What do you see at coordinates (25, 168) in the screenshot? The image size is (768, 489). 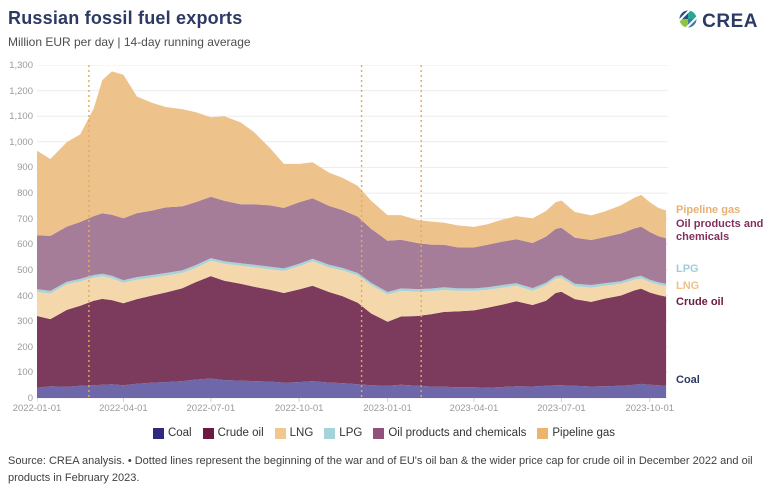 I see `y-tick-label: 900` at bounding box center [25, 168].